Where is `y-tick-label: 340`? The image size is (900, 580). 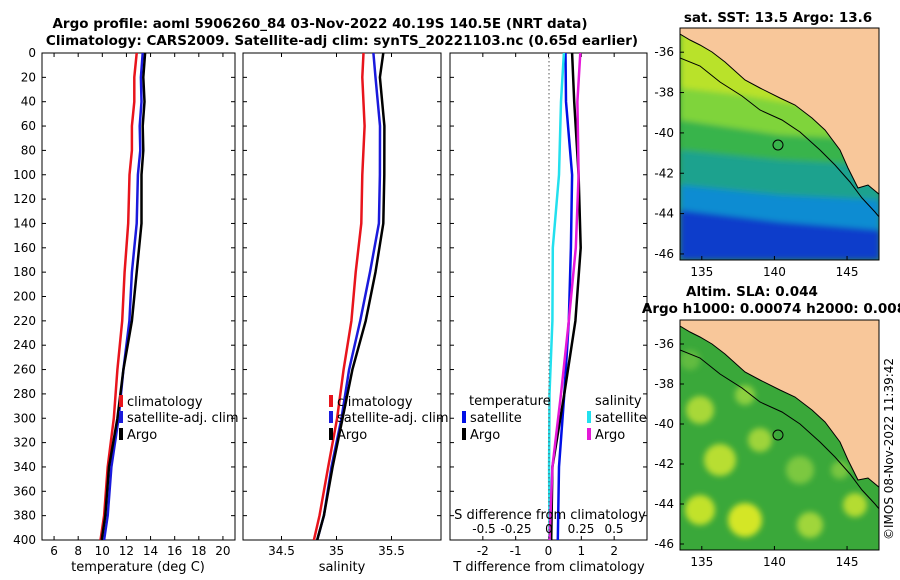
y-tick-label: 340 is located at coordinates (24, 467).